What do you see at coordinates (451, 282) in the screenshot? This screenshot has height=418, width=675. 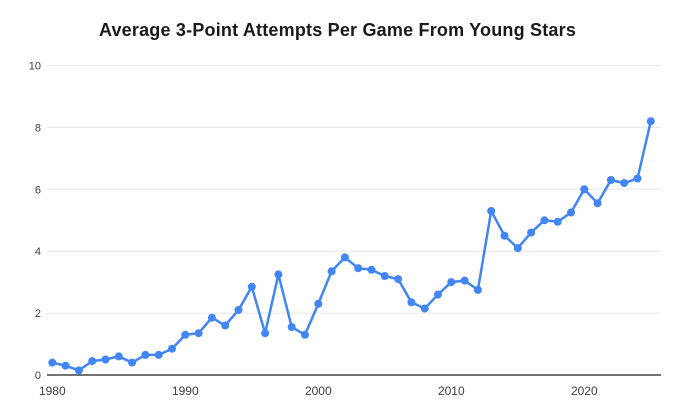 I see `data-point-2010` at bounding box center [451, 282].